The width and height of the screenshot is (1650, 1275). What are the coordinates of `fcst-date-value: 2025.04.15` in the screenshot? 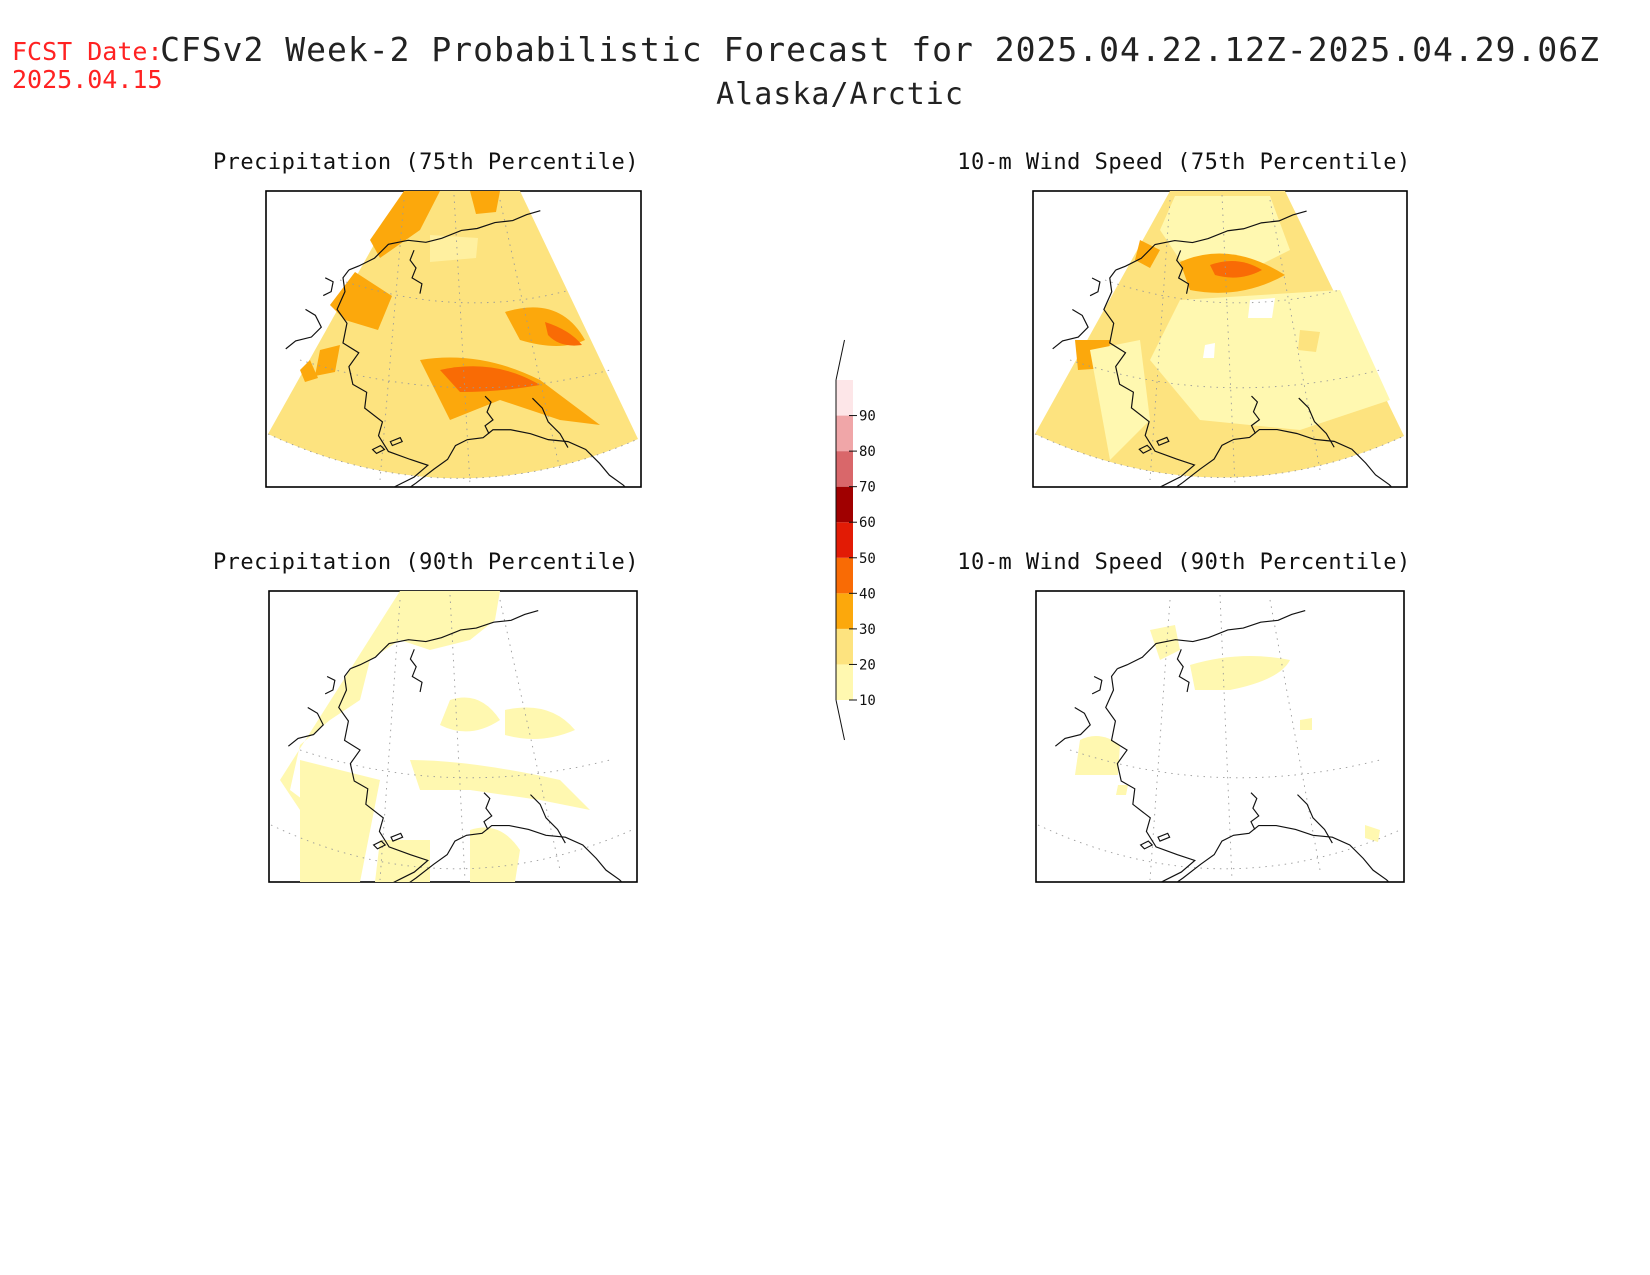 It's located at (87, 79).